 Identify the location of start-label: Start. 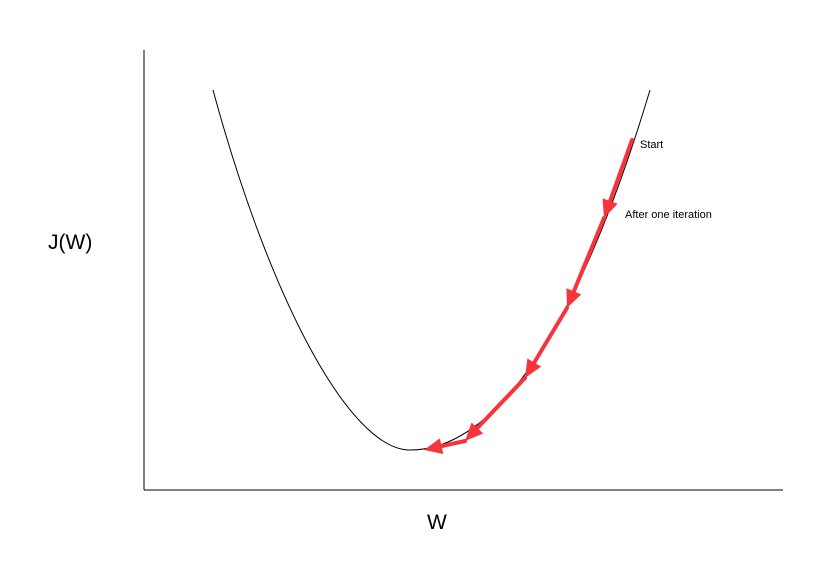
(651, 145).